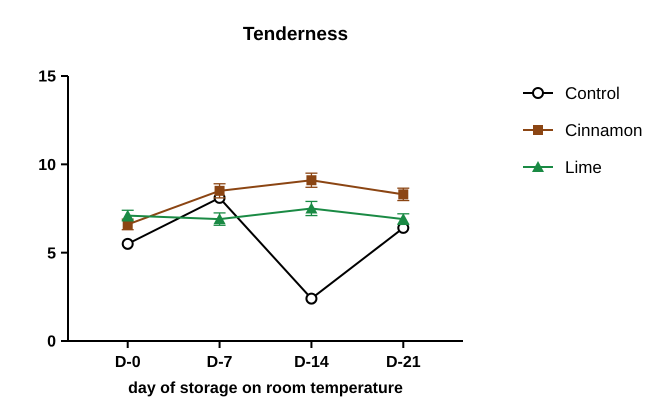 The image size is (659, 406). I want to click on legend-label: Control, so click(592, 93).